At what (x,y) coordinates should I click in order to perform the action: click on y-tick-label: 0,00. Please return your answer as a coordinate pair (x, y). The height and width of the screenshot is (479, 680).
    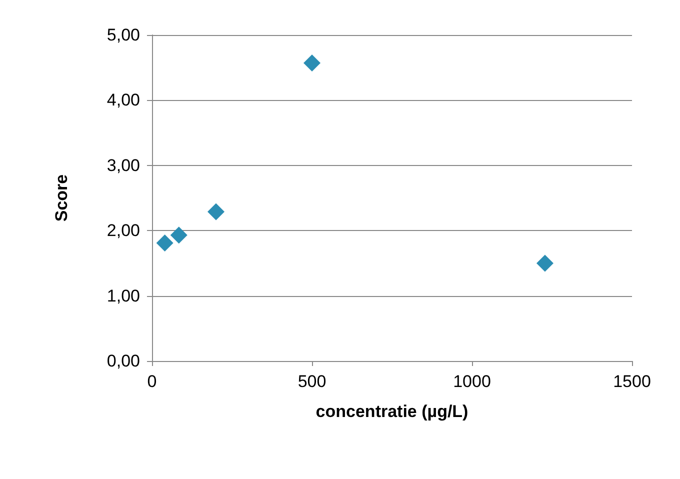
    Looking at the image, I should click on (123, 361).